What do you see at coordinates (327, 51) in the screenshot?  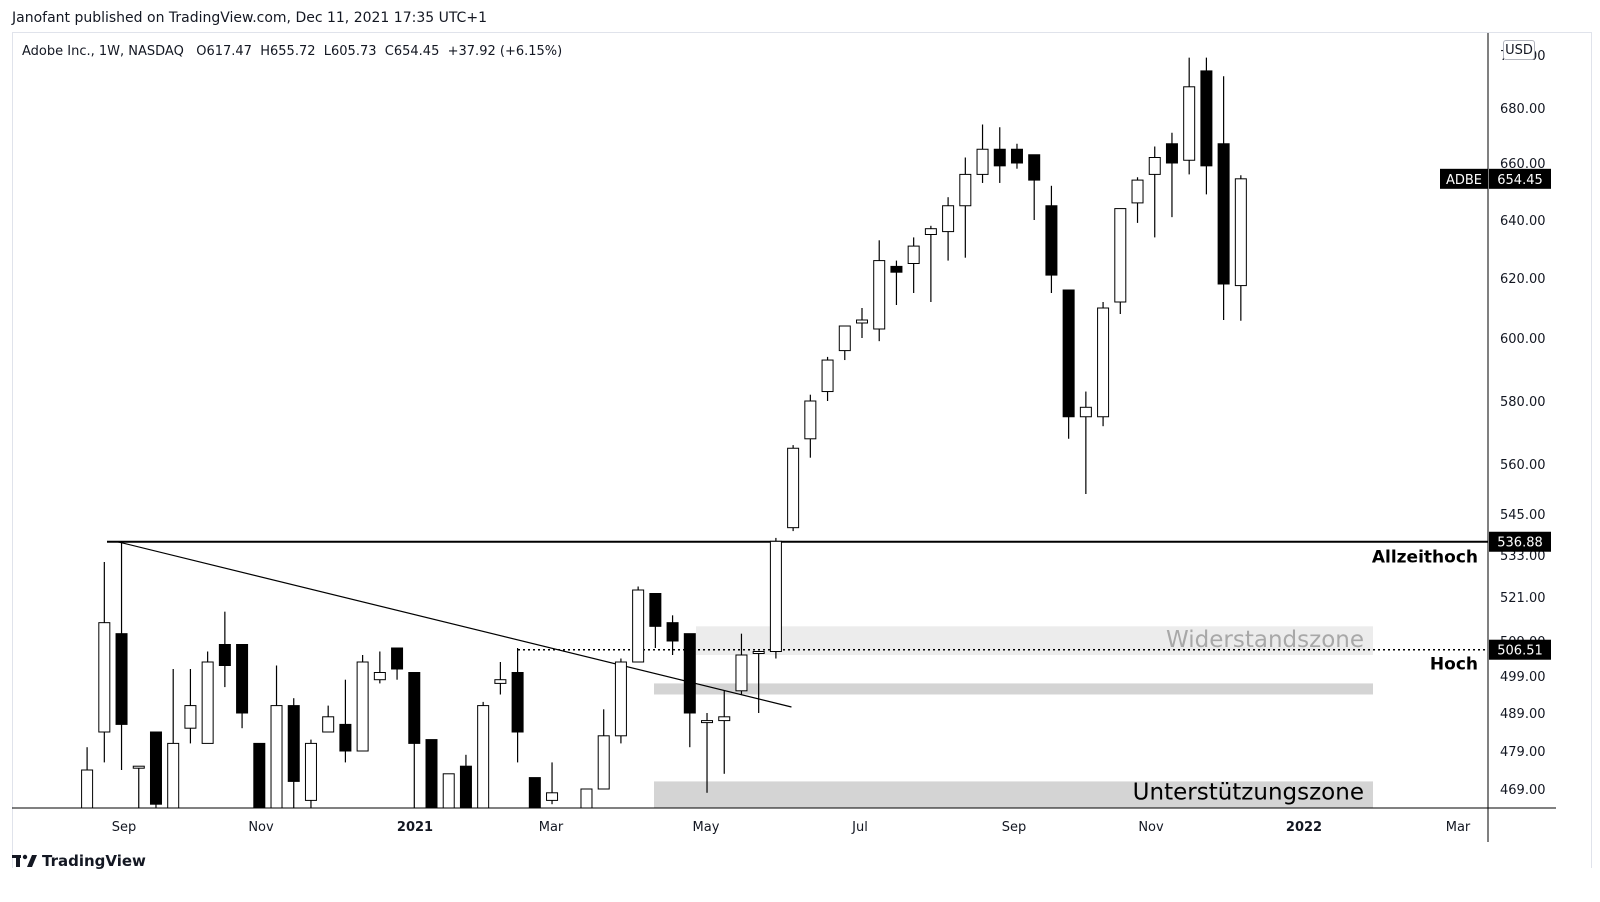 I see `legend-low-label: L` at bounding box center [327, 51].